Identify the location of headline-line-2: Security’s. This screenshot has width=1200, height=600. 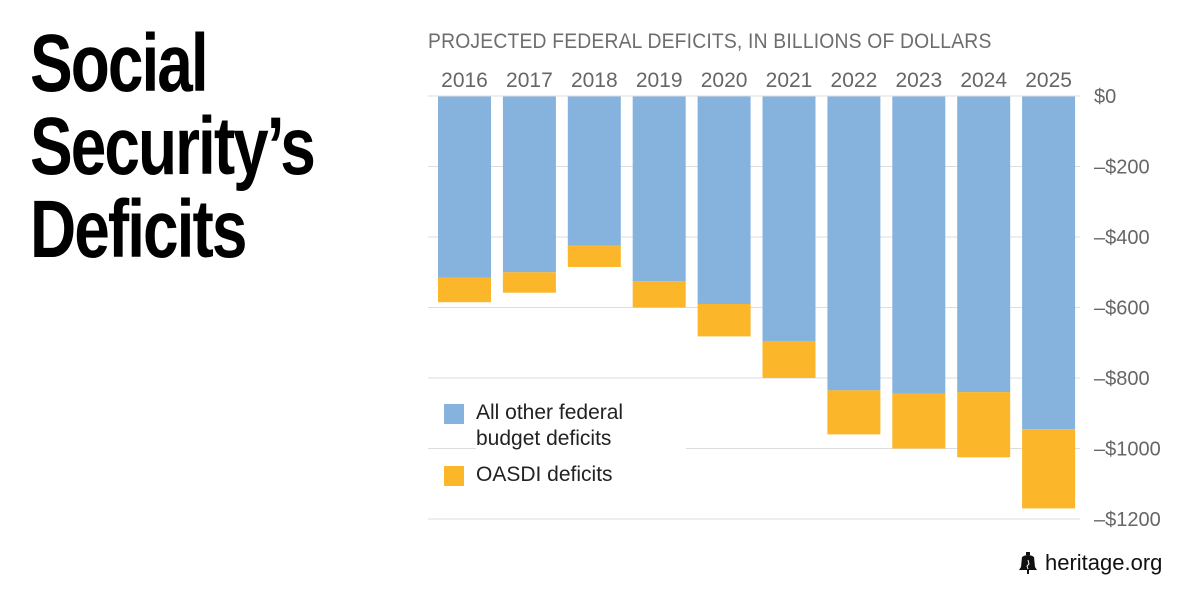
(173, 146).